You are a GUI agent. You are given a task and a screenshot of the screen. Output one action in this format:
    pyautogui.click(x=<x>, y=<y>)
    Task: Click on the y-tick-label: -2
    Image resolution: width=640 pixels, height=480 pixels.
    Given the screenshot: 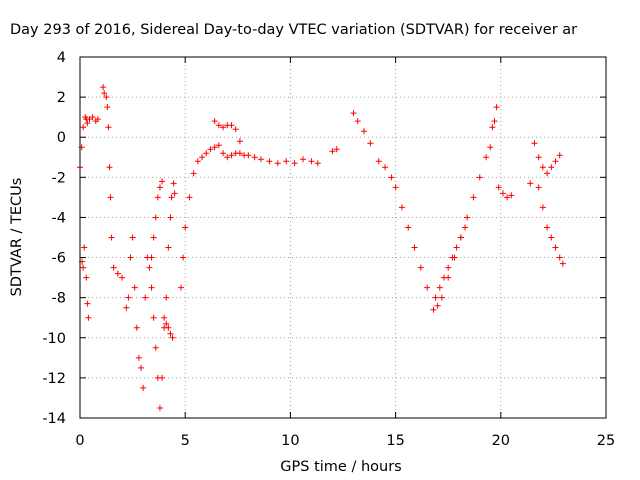 What is the action you would take?
    pyautogui.click(x=59, y=178)
    